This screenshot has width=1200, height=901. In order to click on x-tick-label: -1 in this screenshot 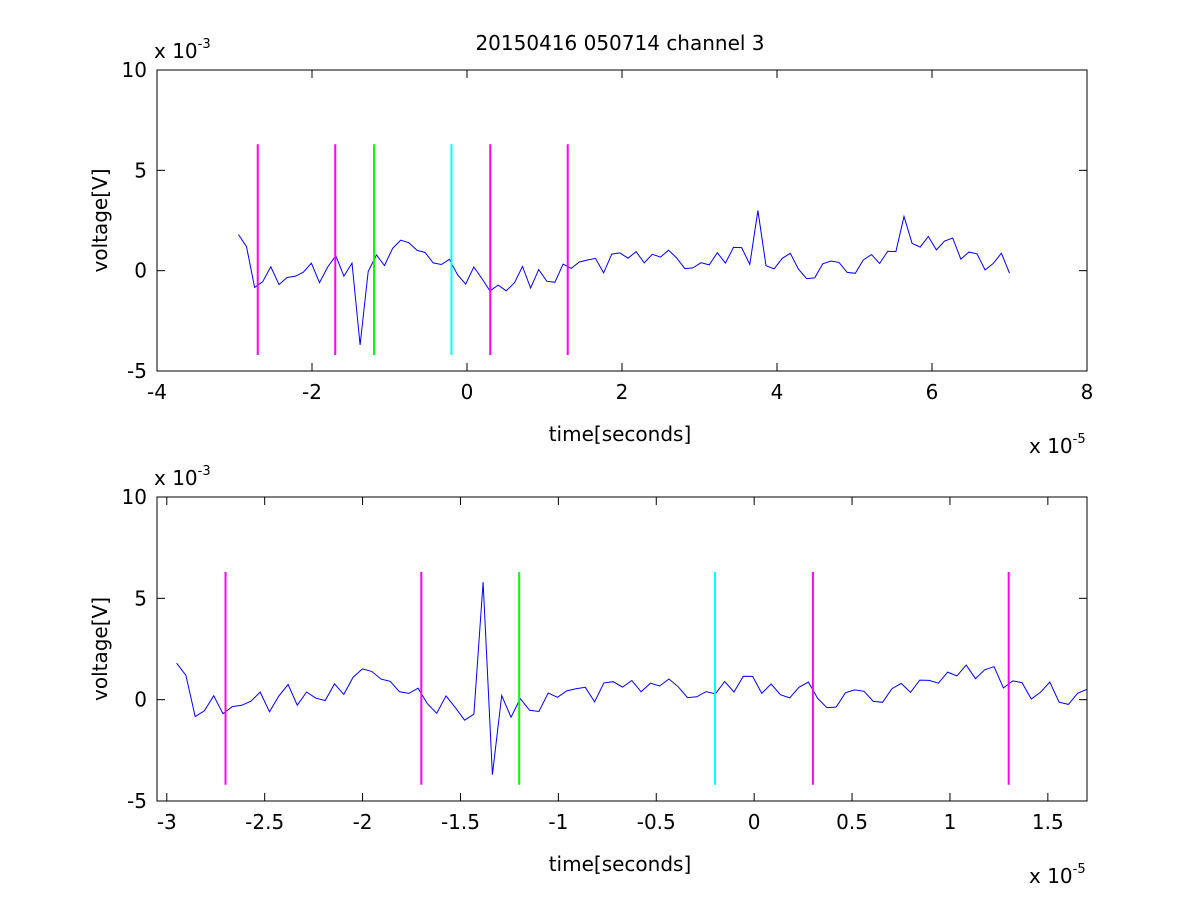, I will do `click(558, 822)`.